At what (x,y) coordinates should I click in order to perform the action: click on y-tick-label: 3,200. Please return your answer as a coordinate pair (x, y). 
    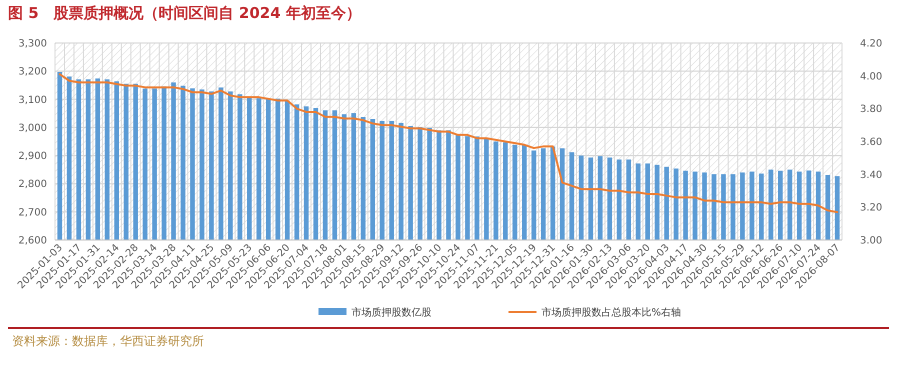
    Looking at the image, I should click on (32, 72).